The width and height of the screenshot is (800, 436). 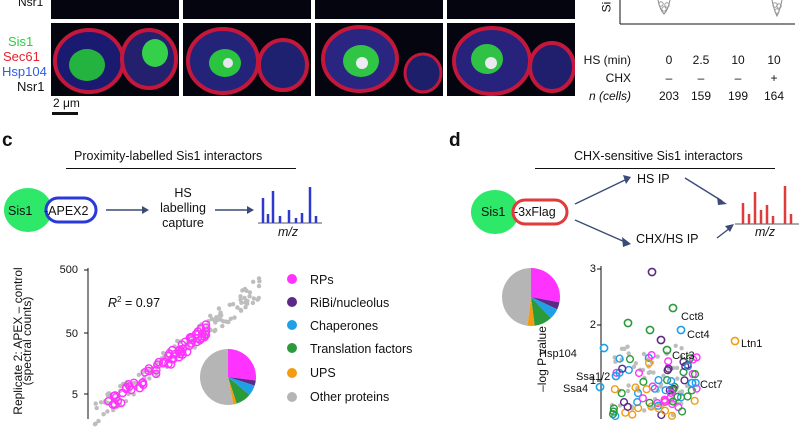 I want to click on r2-sup: 2, so click(x=119, y=299).